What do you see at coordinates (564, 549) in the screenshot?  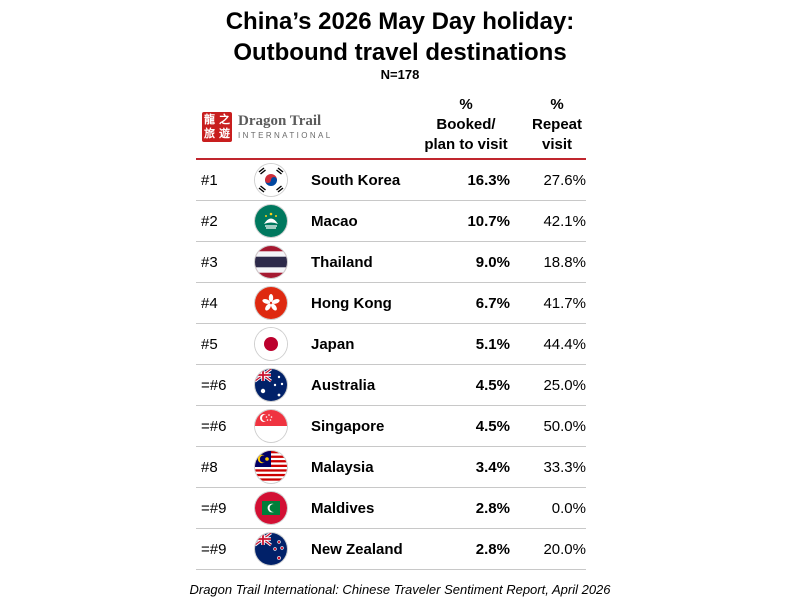 I see `repeat-value: 20.0%` at bounding box center [564, 549].